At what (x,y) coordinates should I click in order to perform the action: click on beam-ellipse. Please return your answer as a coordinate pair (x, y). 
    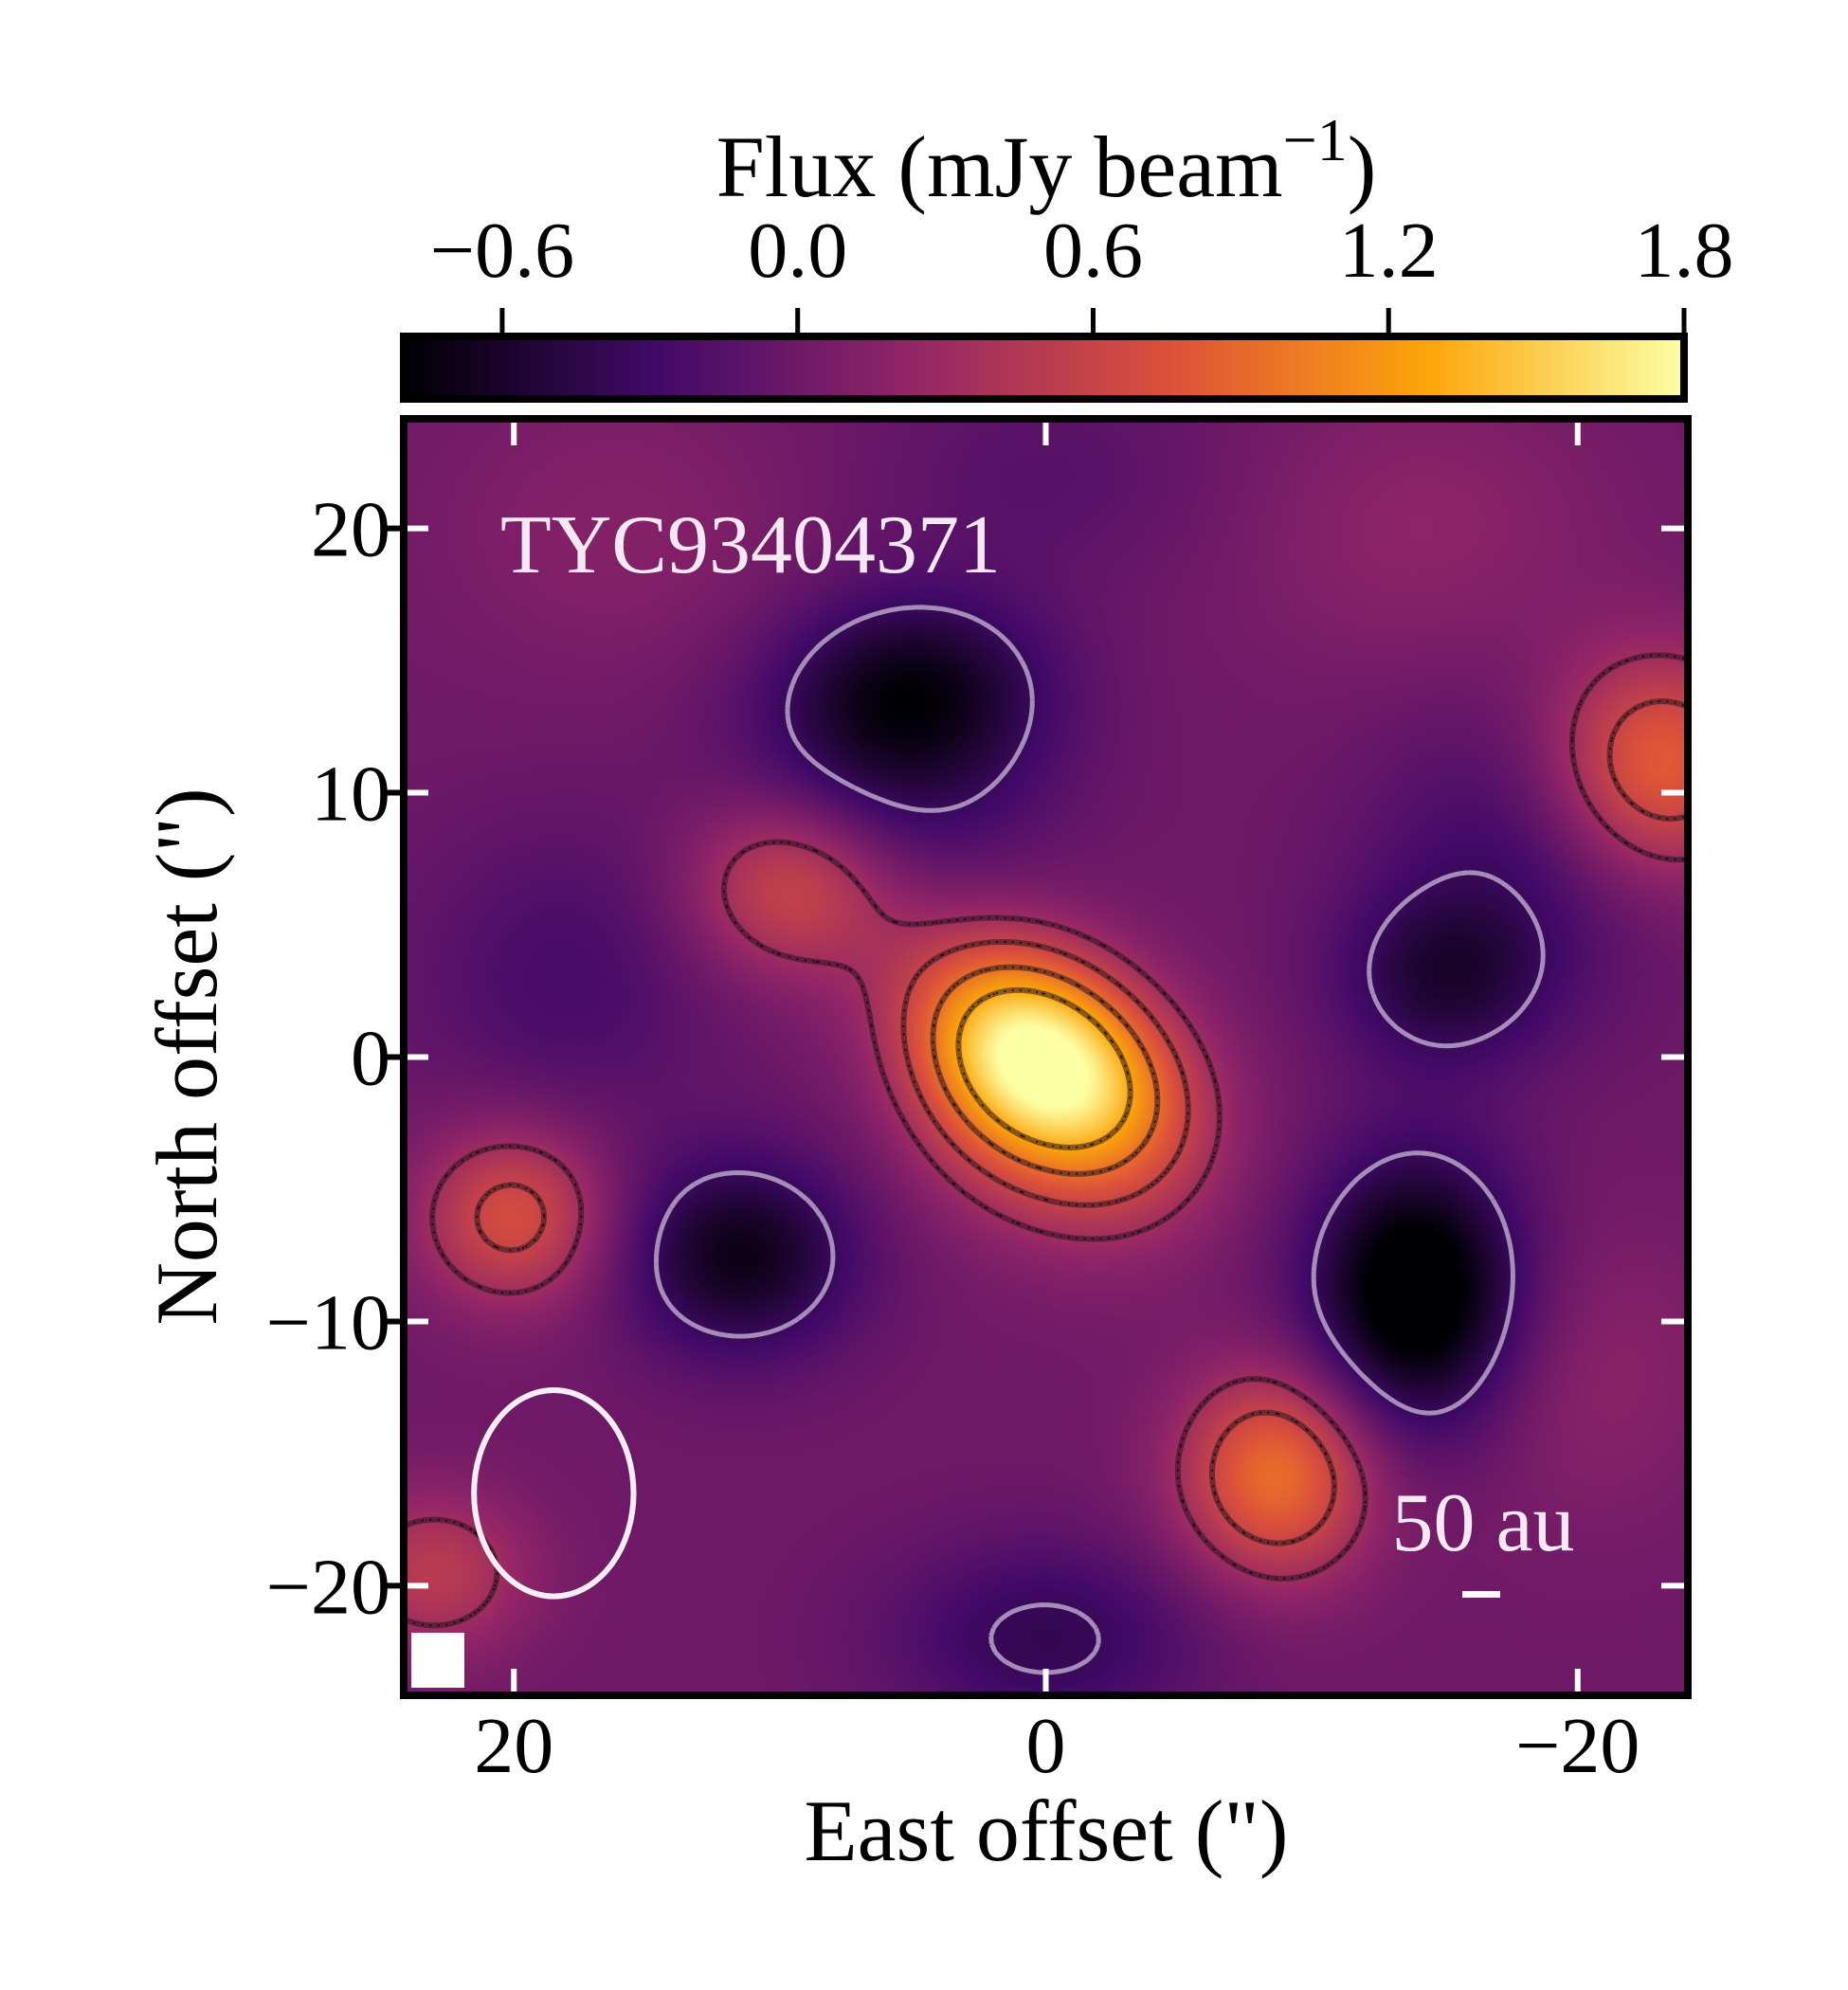
    Looking at the image, I should click on (554, 1493).